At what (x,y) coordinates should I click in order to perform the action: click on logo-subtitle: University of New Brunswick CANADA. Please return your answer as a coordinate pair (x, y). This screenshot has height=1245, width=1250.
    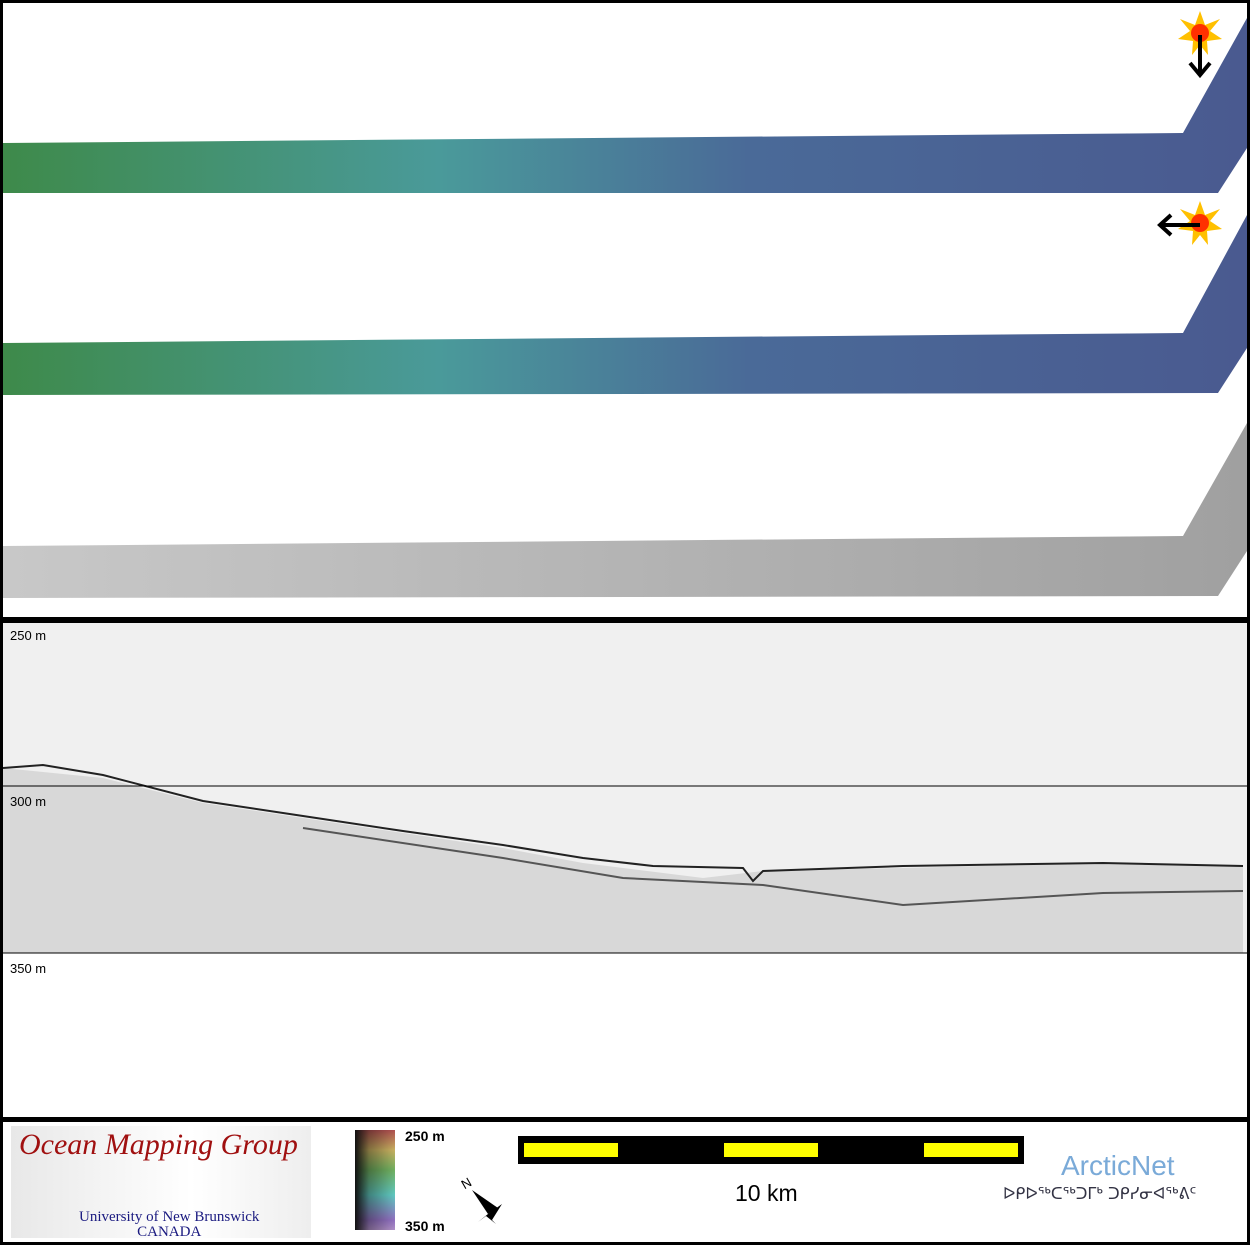
    Looking at the image, I should click on (169, 1225).